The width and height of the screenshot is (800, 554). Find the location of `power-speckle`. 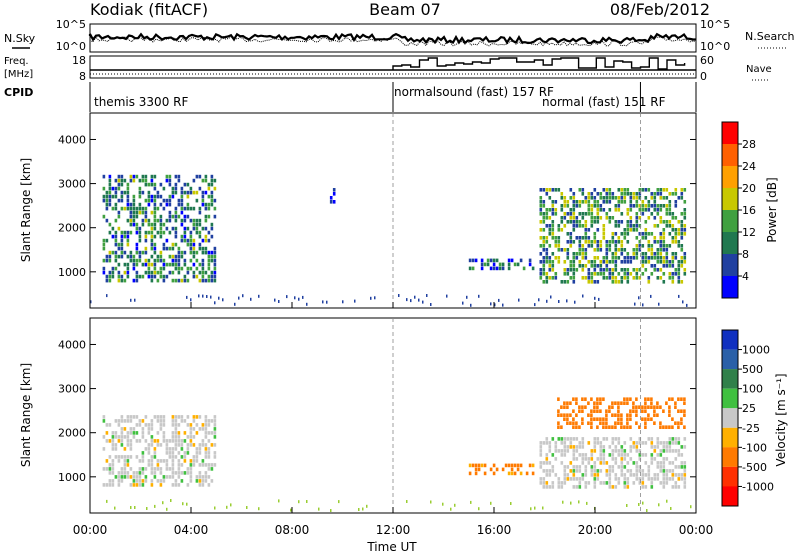

power-speckle is located at coordinates (243, 296).